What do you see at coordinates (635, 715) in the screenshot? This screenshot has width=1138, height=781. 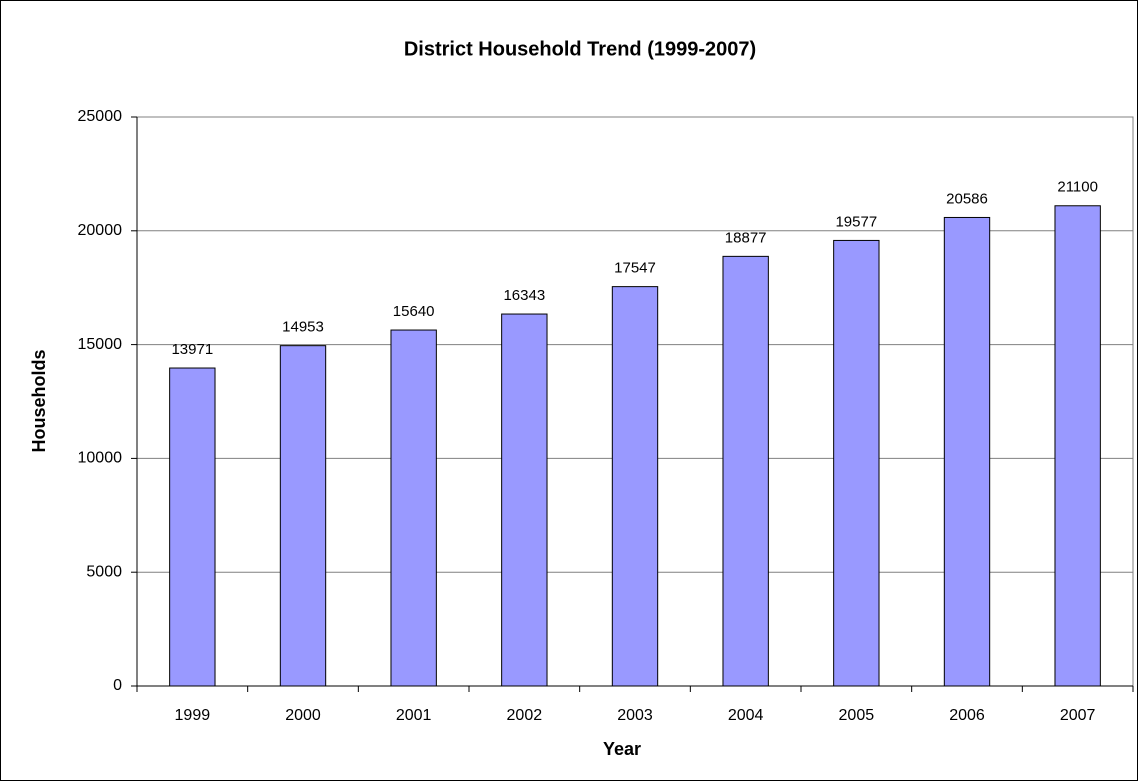 I see `x-tick-label: 2003` at bounding box center [635, 715].